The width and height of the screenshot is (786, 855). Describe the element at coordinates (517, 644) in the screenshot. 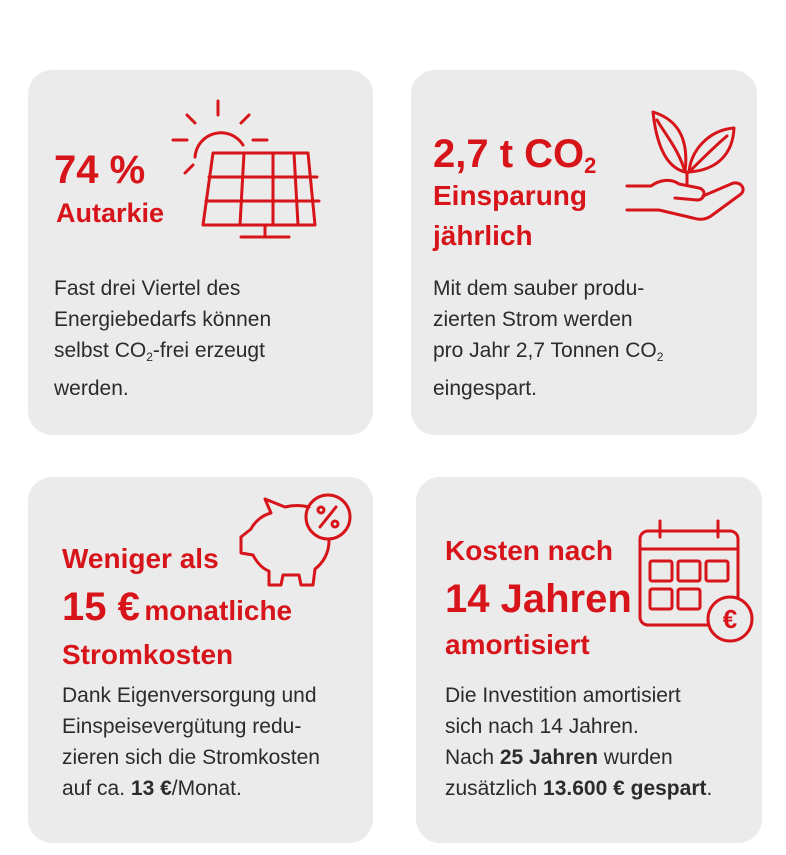

I see `amortisation-line3: amortisiert` at that location.